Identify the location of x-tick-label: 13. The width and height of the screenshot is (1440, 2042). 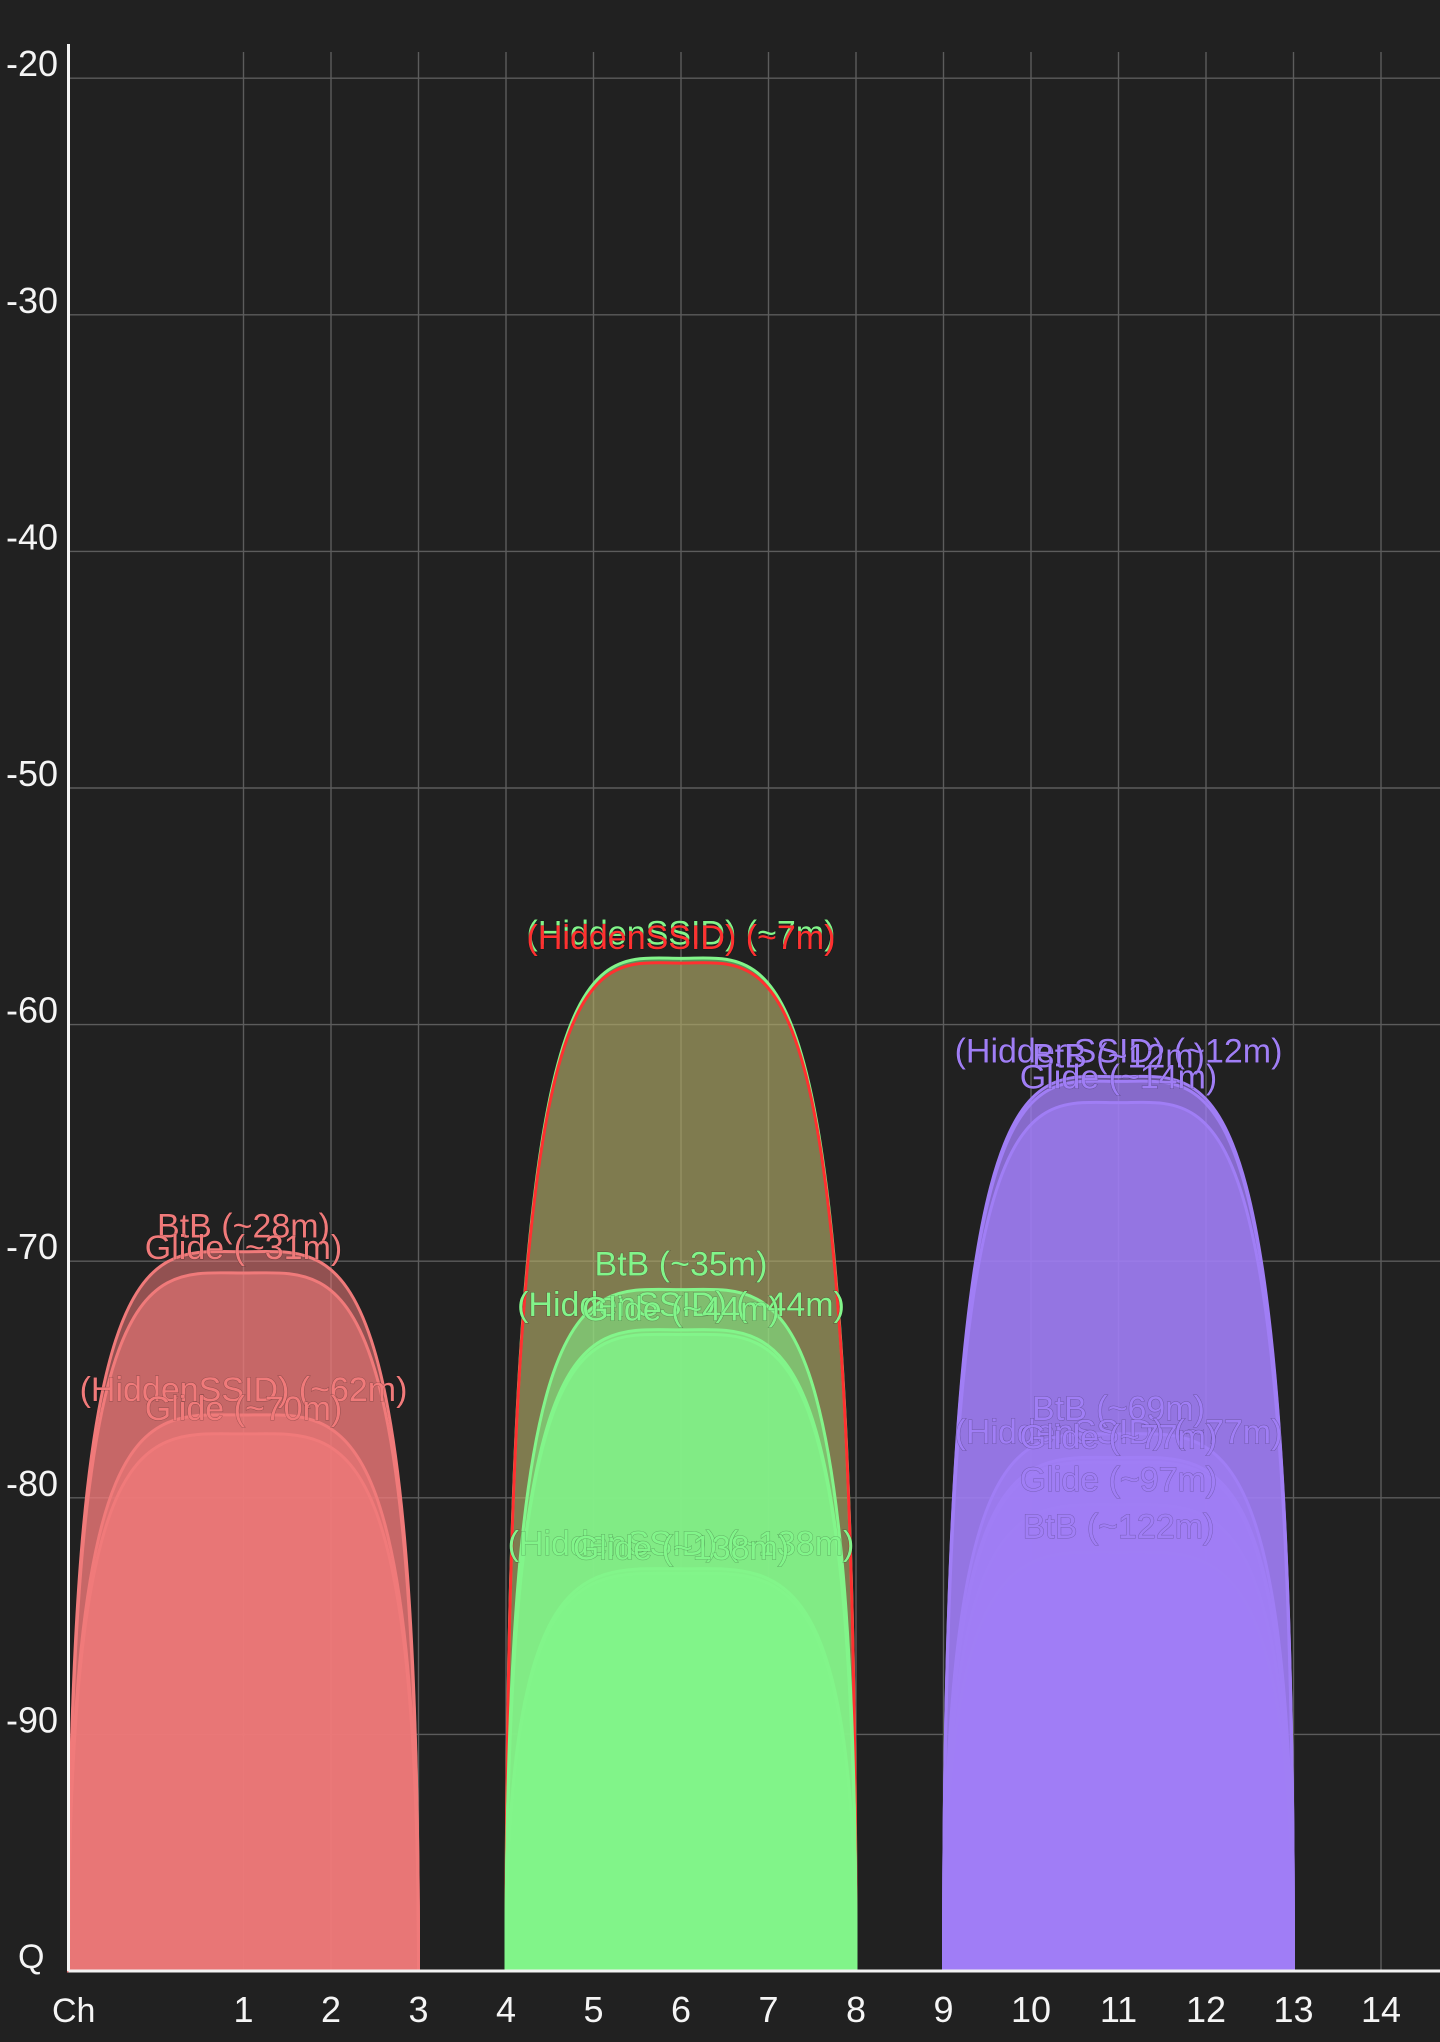
(1293, 2009).